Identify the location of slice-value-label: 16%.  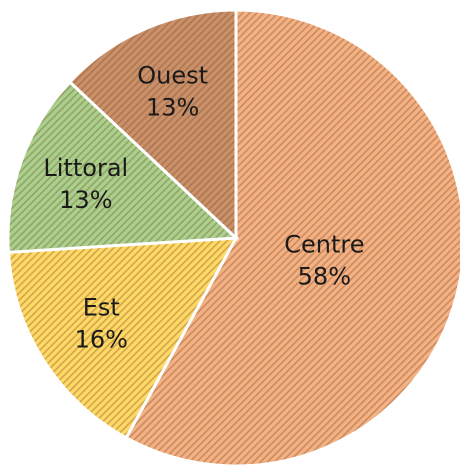
(101, 340).